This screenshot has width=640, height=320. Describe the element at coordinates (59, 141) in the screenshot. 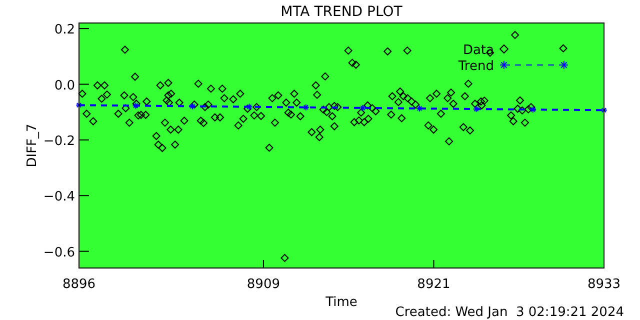

I see `y-tick-label: −0.2` at that location.